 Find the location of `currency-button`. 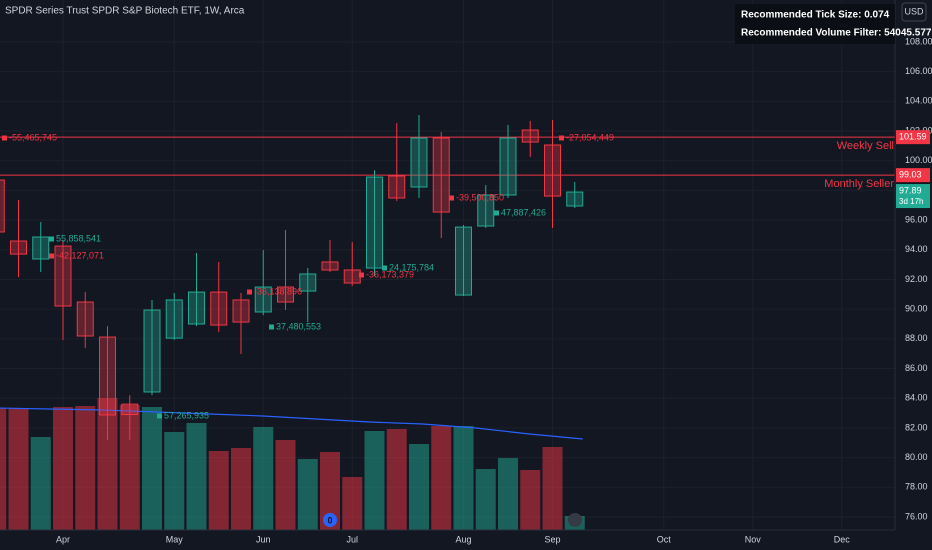

currency-button is located at coordinates (914, 12).